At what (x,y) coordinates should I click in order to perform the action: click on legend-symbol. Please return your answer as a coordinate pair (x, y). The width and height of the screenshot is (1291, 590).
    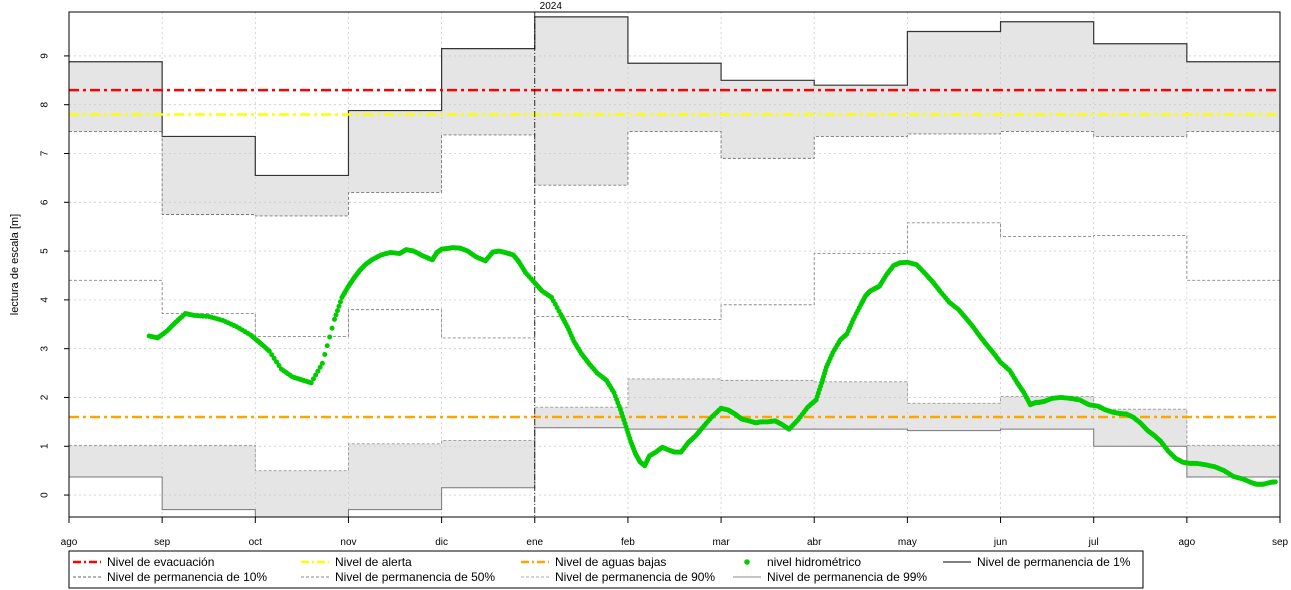
    Looking at the image, I should click on (747, 562).